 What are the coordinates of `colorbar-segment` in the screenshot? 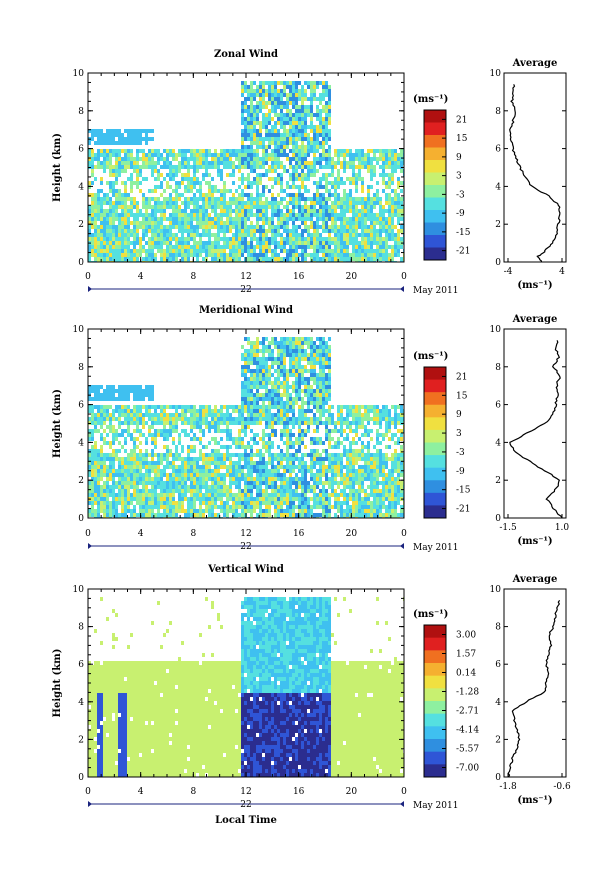 It's located at (435, 216).